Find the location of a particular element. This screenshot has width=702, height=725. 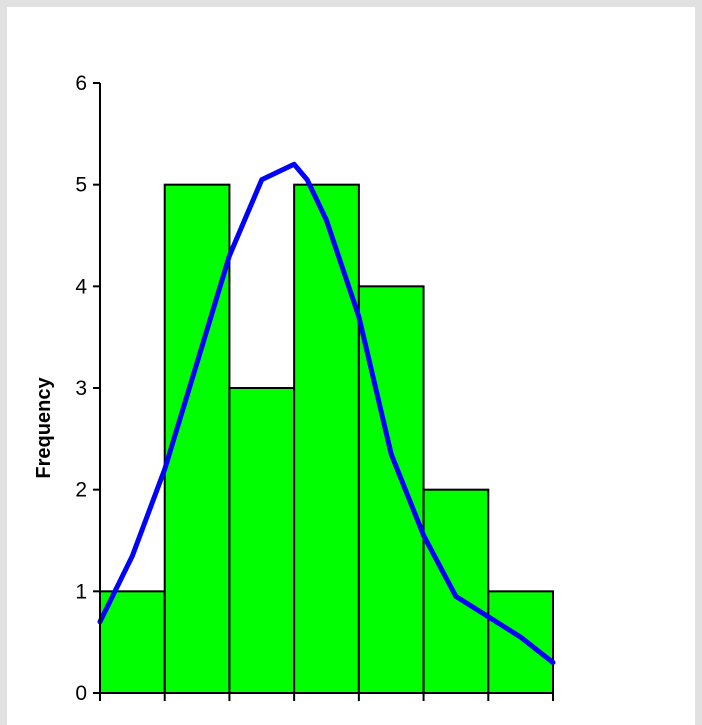

y-tick-label: 5 is located at coordinates (81, 185).